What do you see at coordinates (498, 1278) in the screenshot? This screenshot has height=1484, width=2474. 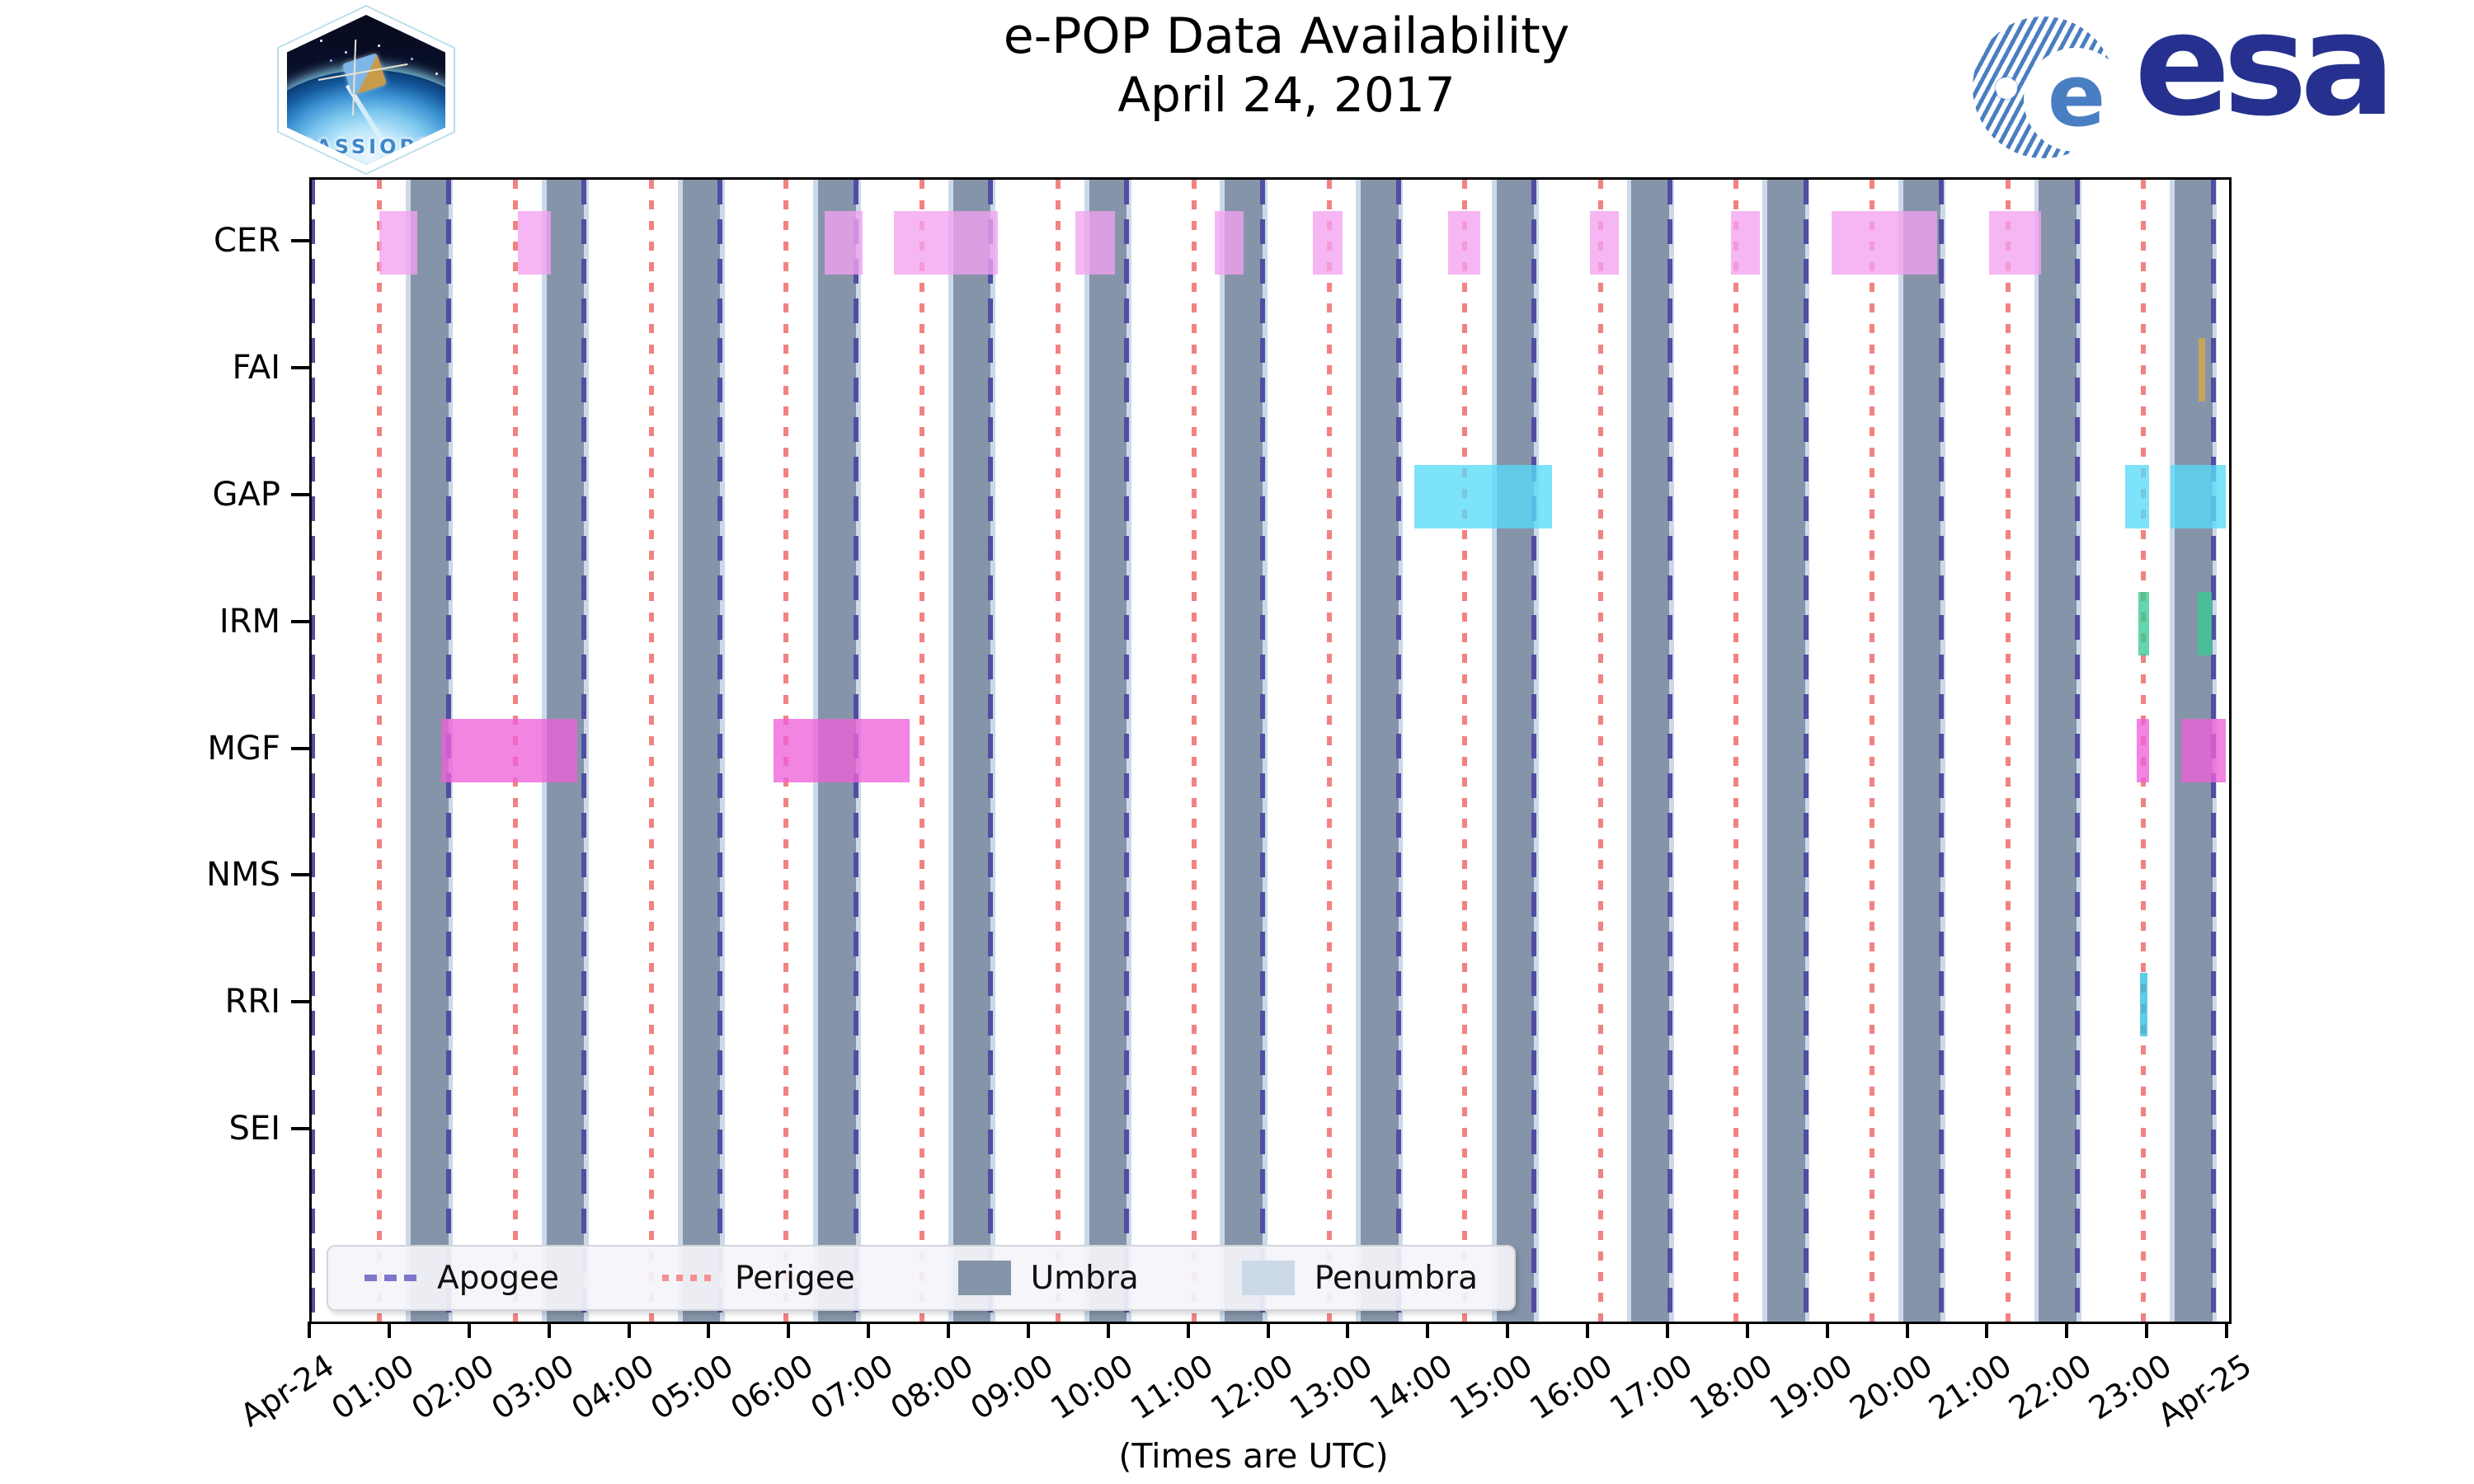 I see `legend-label-apogee: Apogee` at bounding box center [498, 1278].